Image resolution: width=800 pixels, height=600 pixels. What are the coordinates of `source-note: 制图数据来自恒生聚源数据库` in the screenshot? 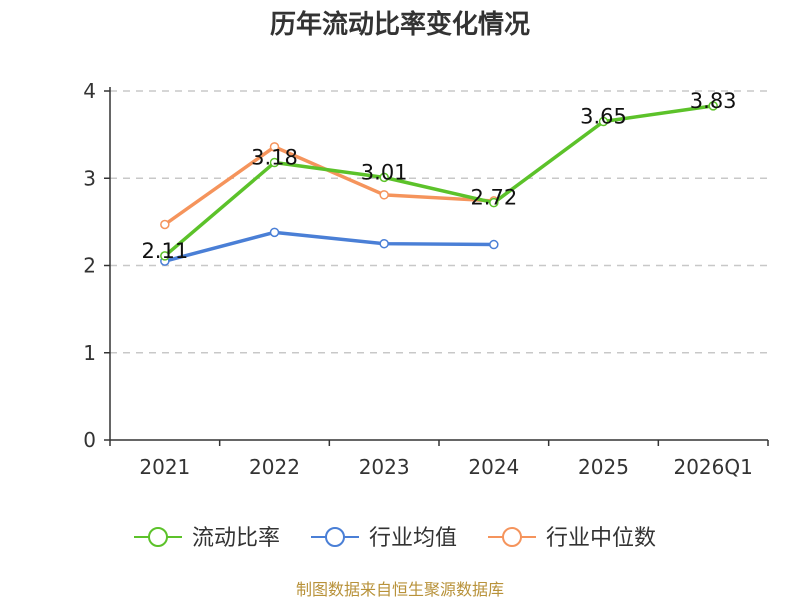 It's located at (400, 589).